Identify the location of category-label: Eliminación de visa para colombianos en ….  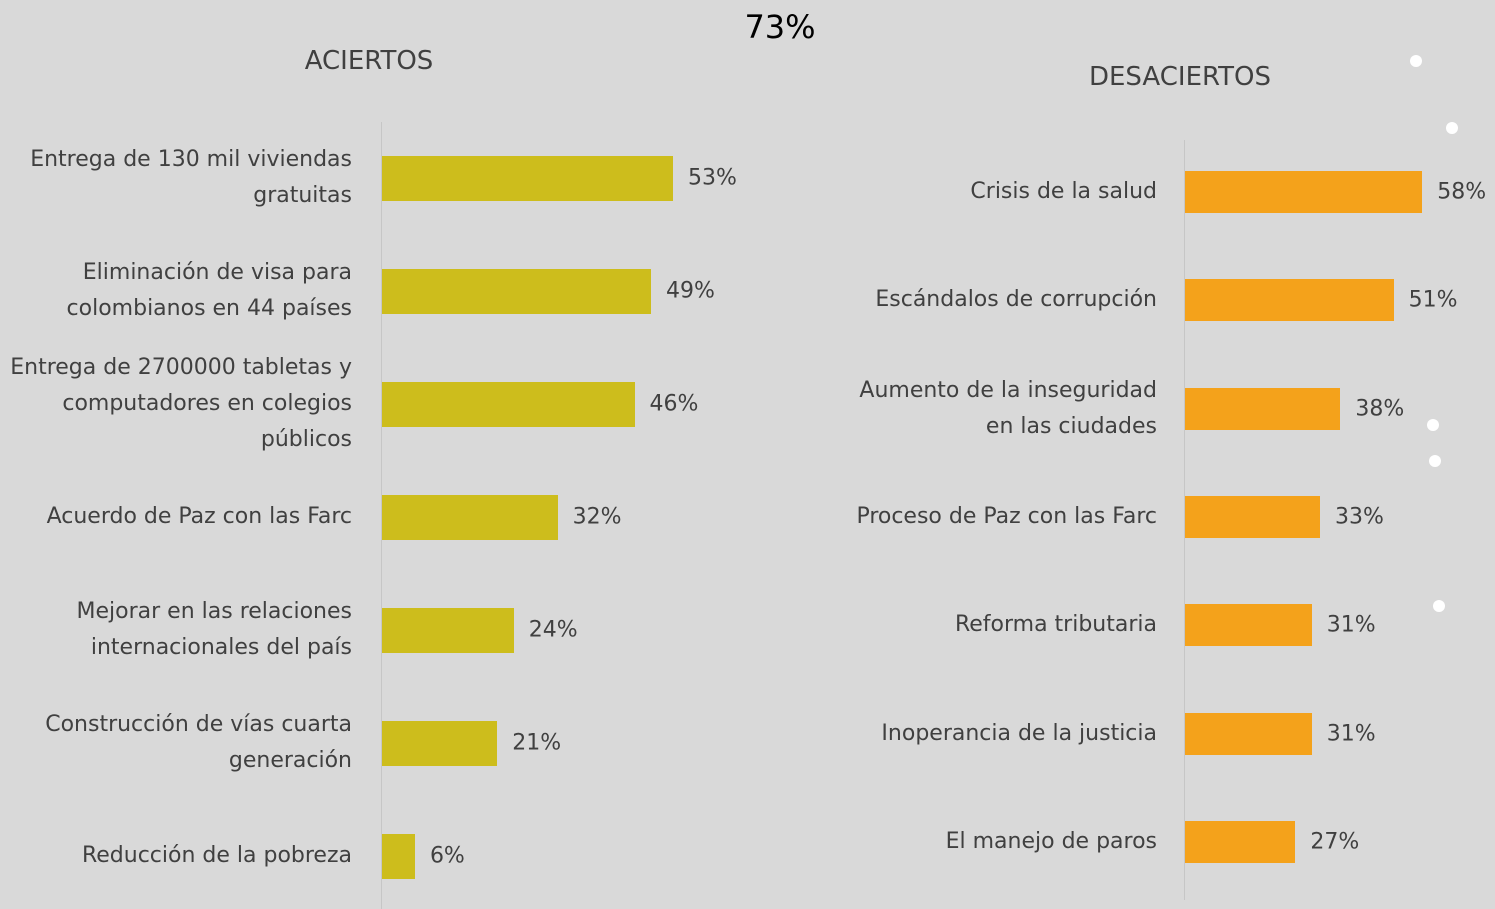
(209, 290).